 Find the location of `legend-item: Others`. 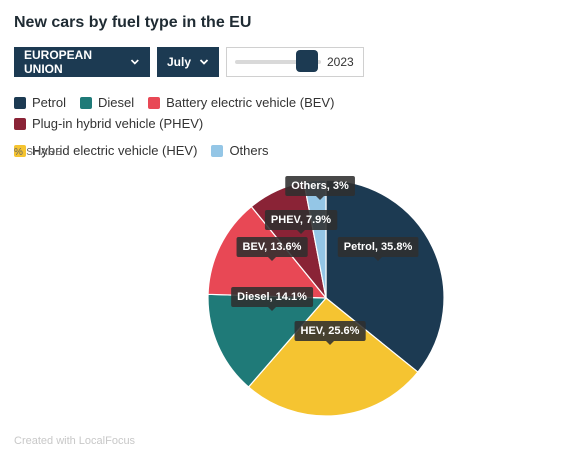

legend-item: Others is located at coordinates (239, 150).